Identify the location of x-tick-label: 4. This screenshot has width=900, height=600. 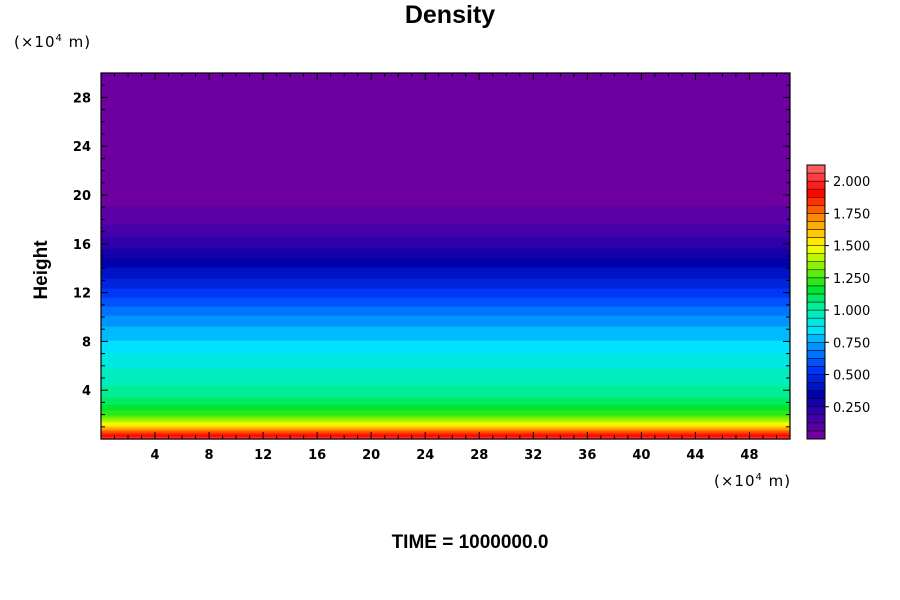
(155, 455).